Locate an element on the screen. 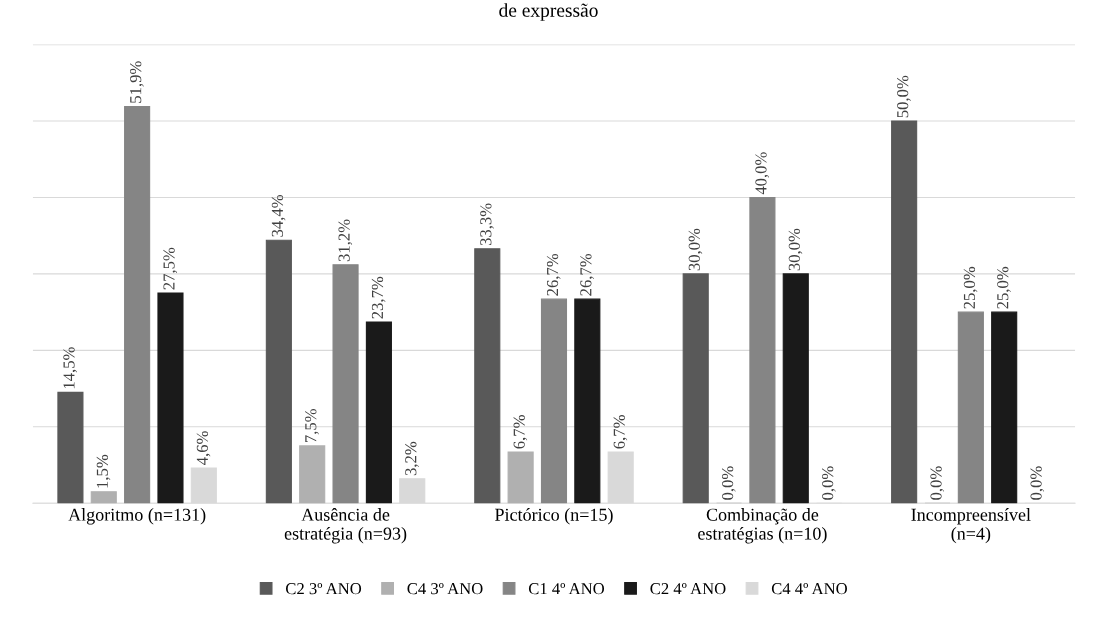 The height and width of the screenshot is (637, 1097). legend-label: C4 4º ANO is located at coordinates (809, 589).